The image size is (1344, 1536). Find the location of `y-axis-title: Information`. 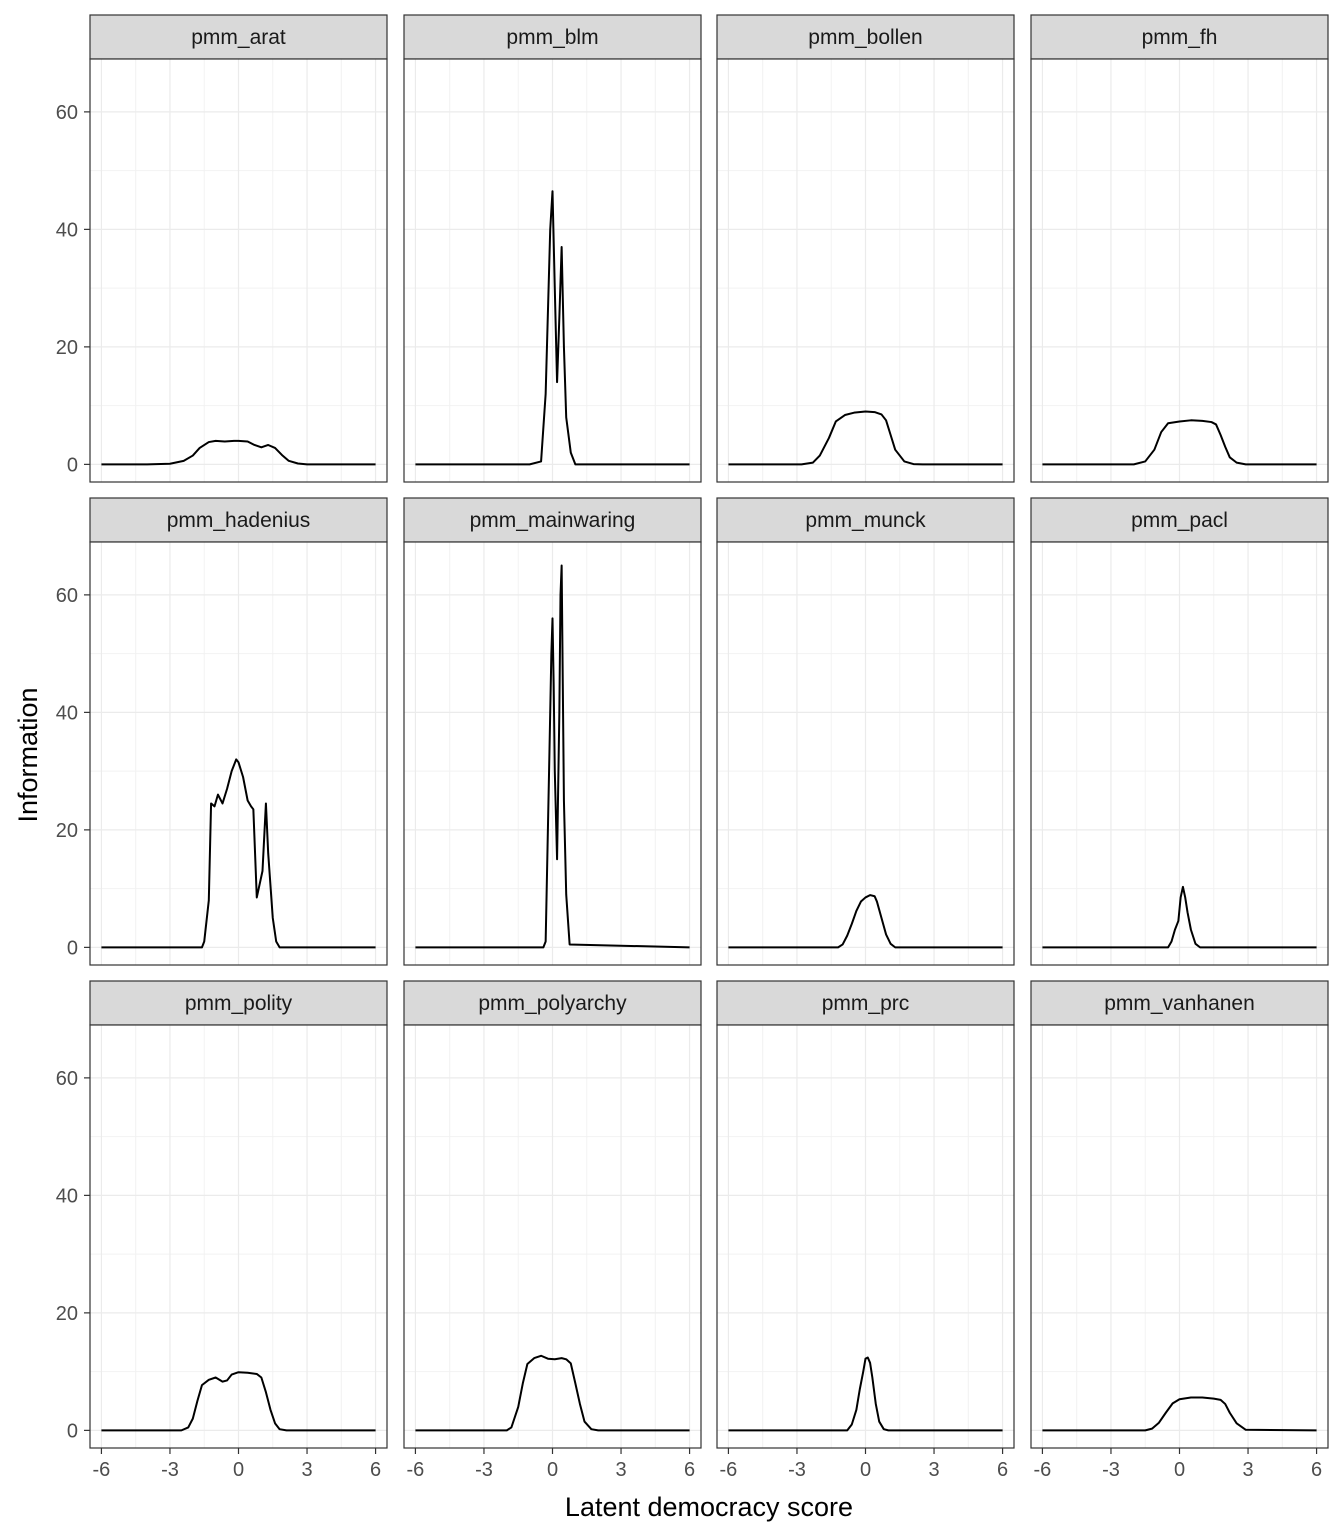

y-axis-title: Information is located at coordinates (28, 754).